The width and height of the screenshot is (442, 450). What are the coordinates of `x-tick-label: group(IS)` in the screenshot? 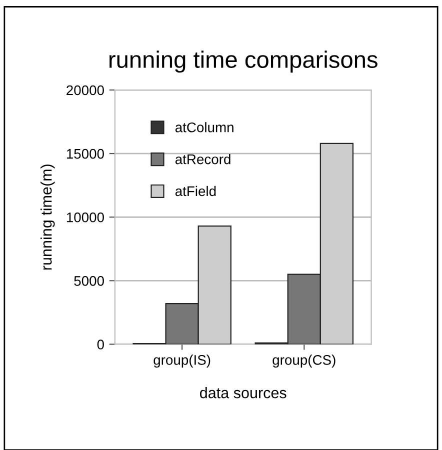 It's located at (182, 361).